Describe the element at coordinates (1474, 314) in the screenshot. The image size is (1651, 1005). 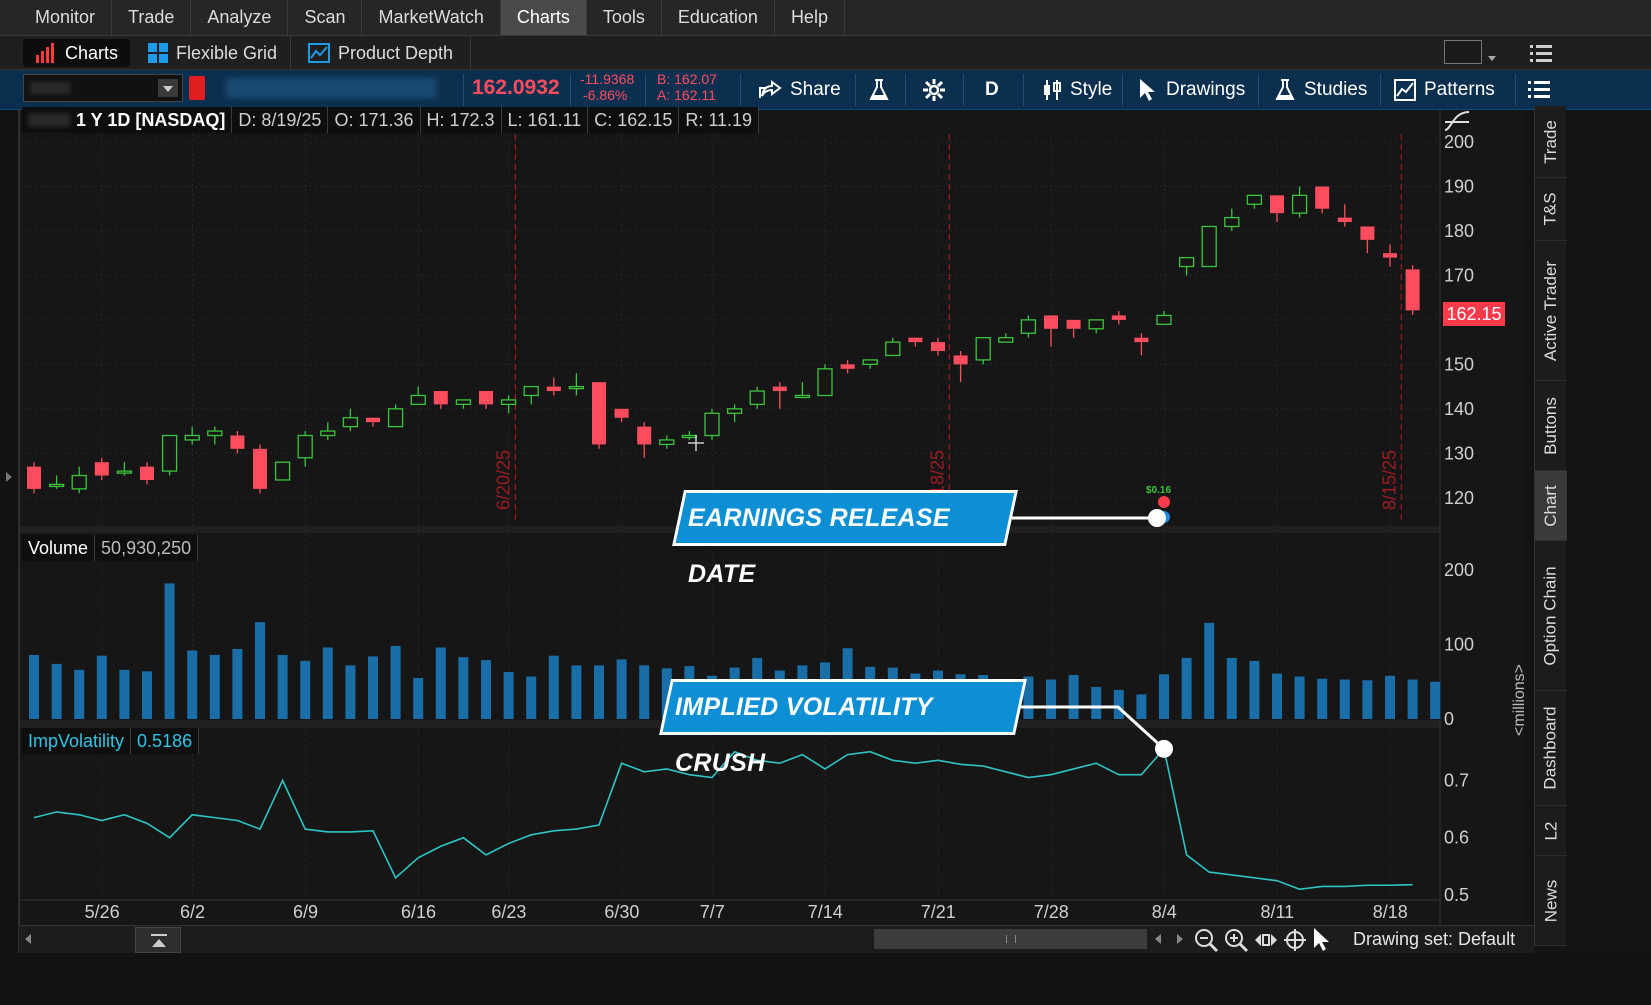
I see `current-price-tag: 162.15` at that location.